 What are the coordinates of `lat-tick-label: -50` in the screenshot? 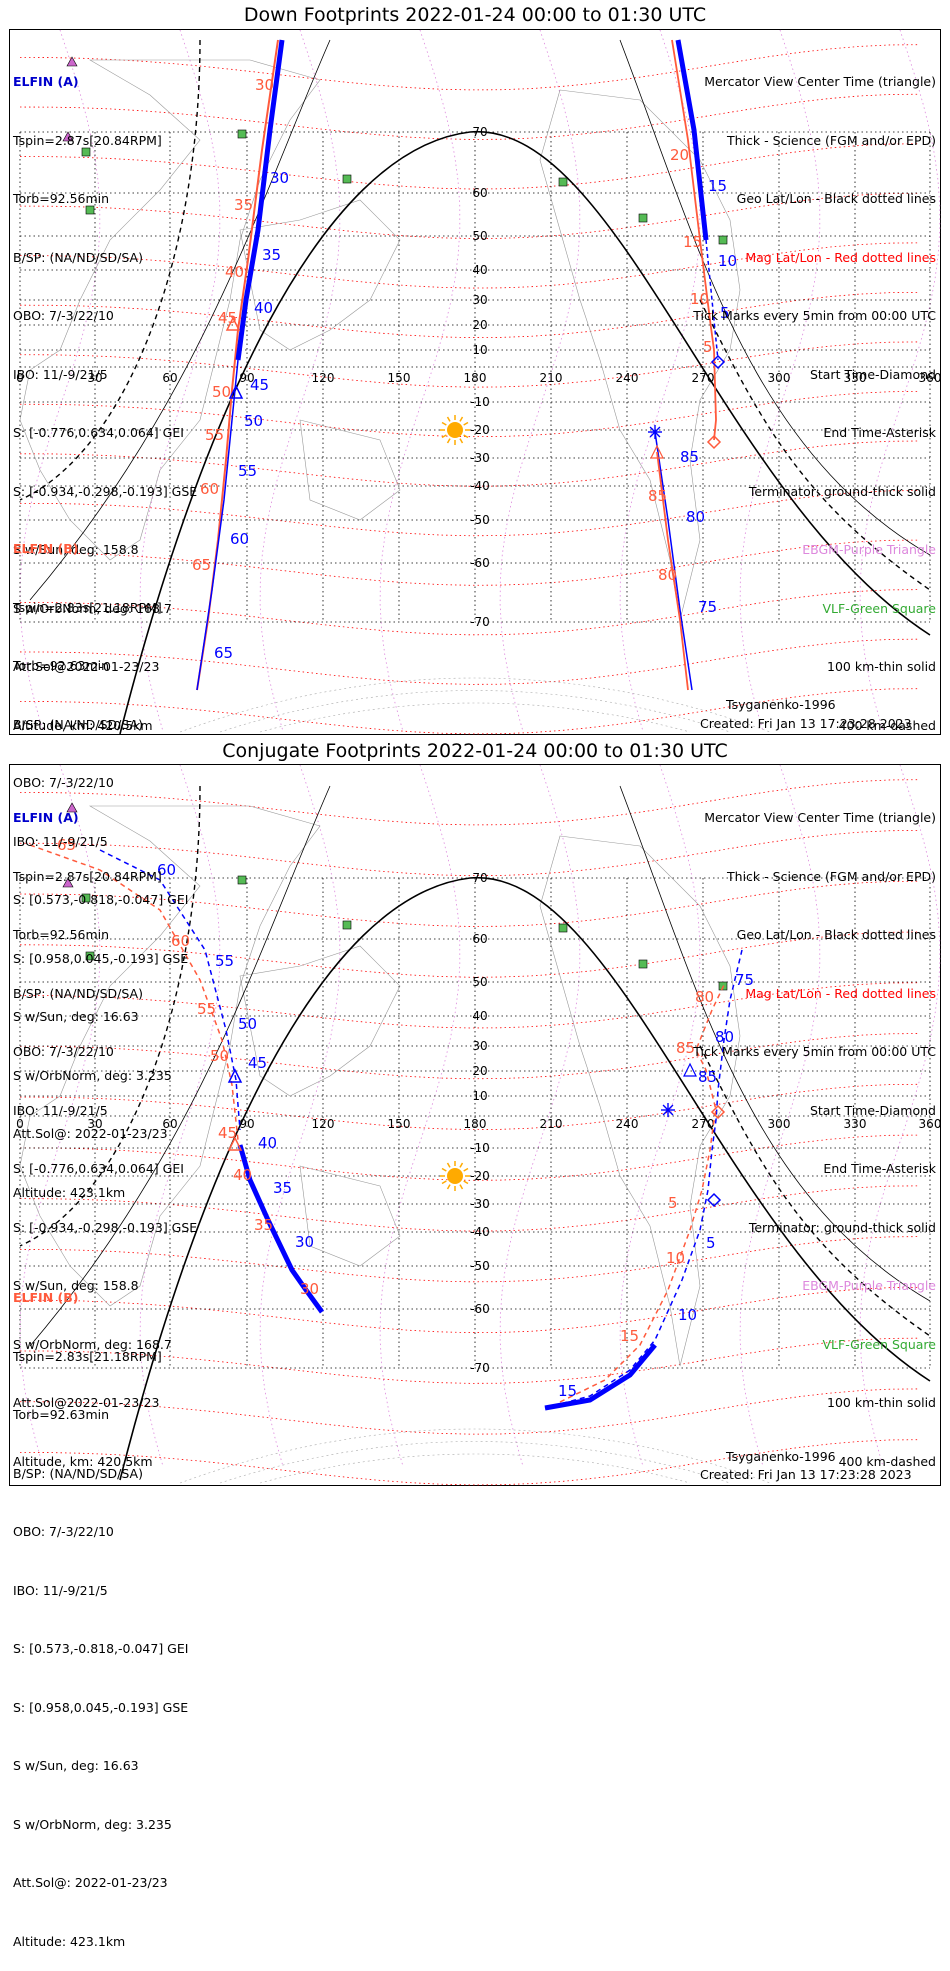 It's located at (480, 1266).